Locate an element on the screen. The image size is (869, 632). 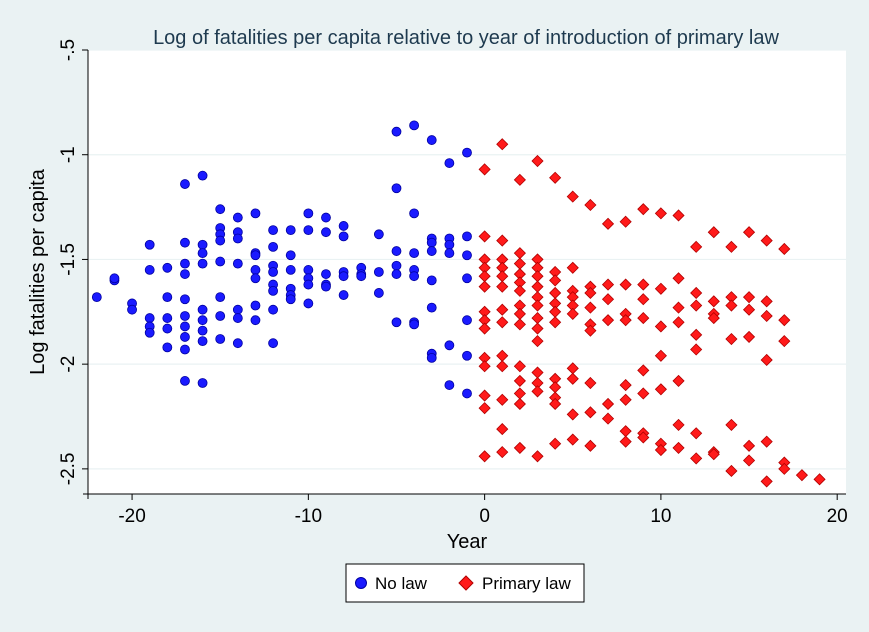
legend-primary-law-marker is located at coordinates (466, 583).